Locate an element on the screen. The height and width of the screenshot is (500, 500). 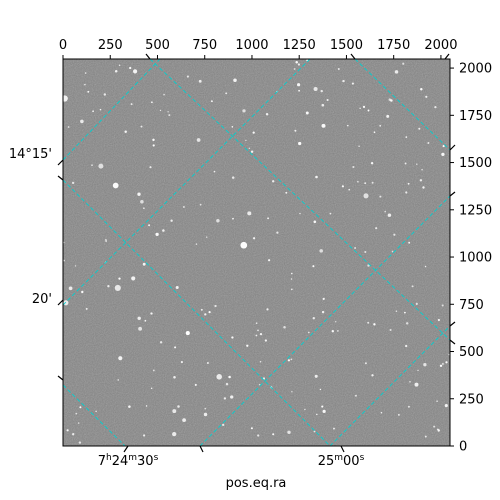
top-tick-label-1: 250 is located at coordinates (110, 45).